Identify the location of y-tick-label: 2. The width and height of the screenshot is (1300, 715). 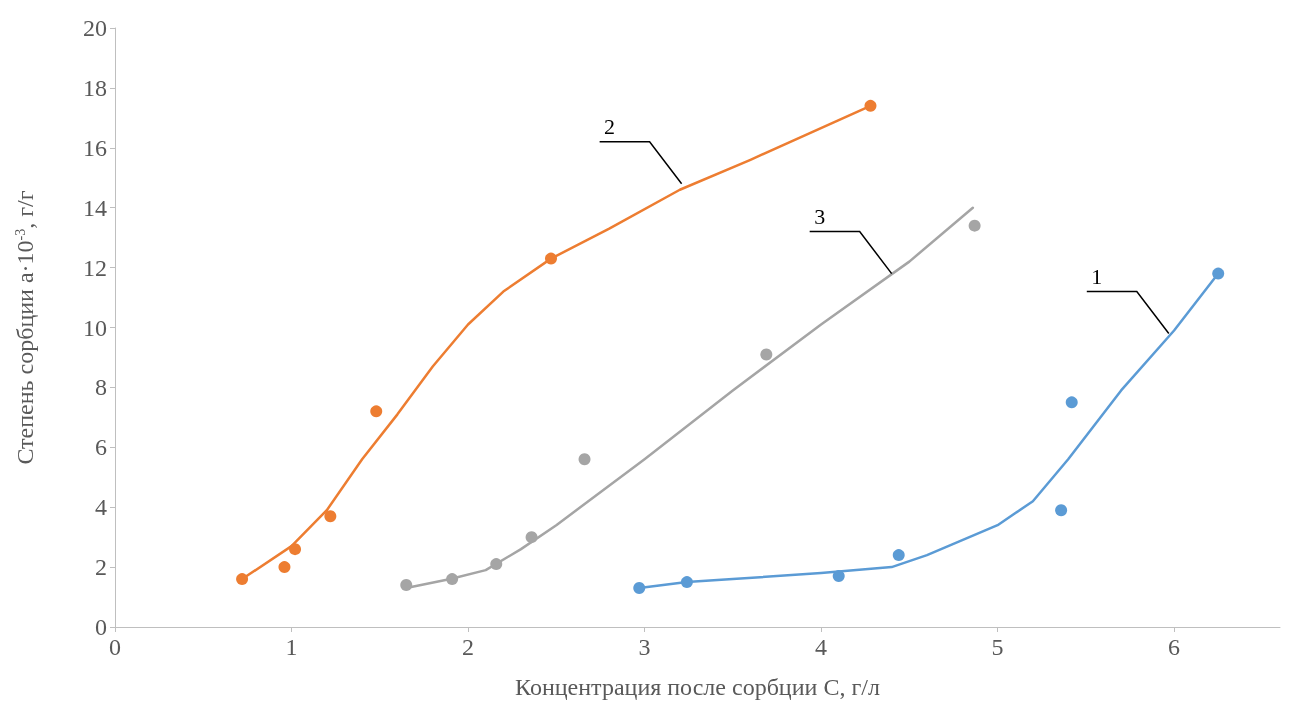
(101, 567).